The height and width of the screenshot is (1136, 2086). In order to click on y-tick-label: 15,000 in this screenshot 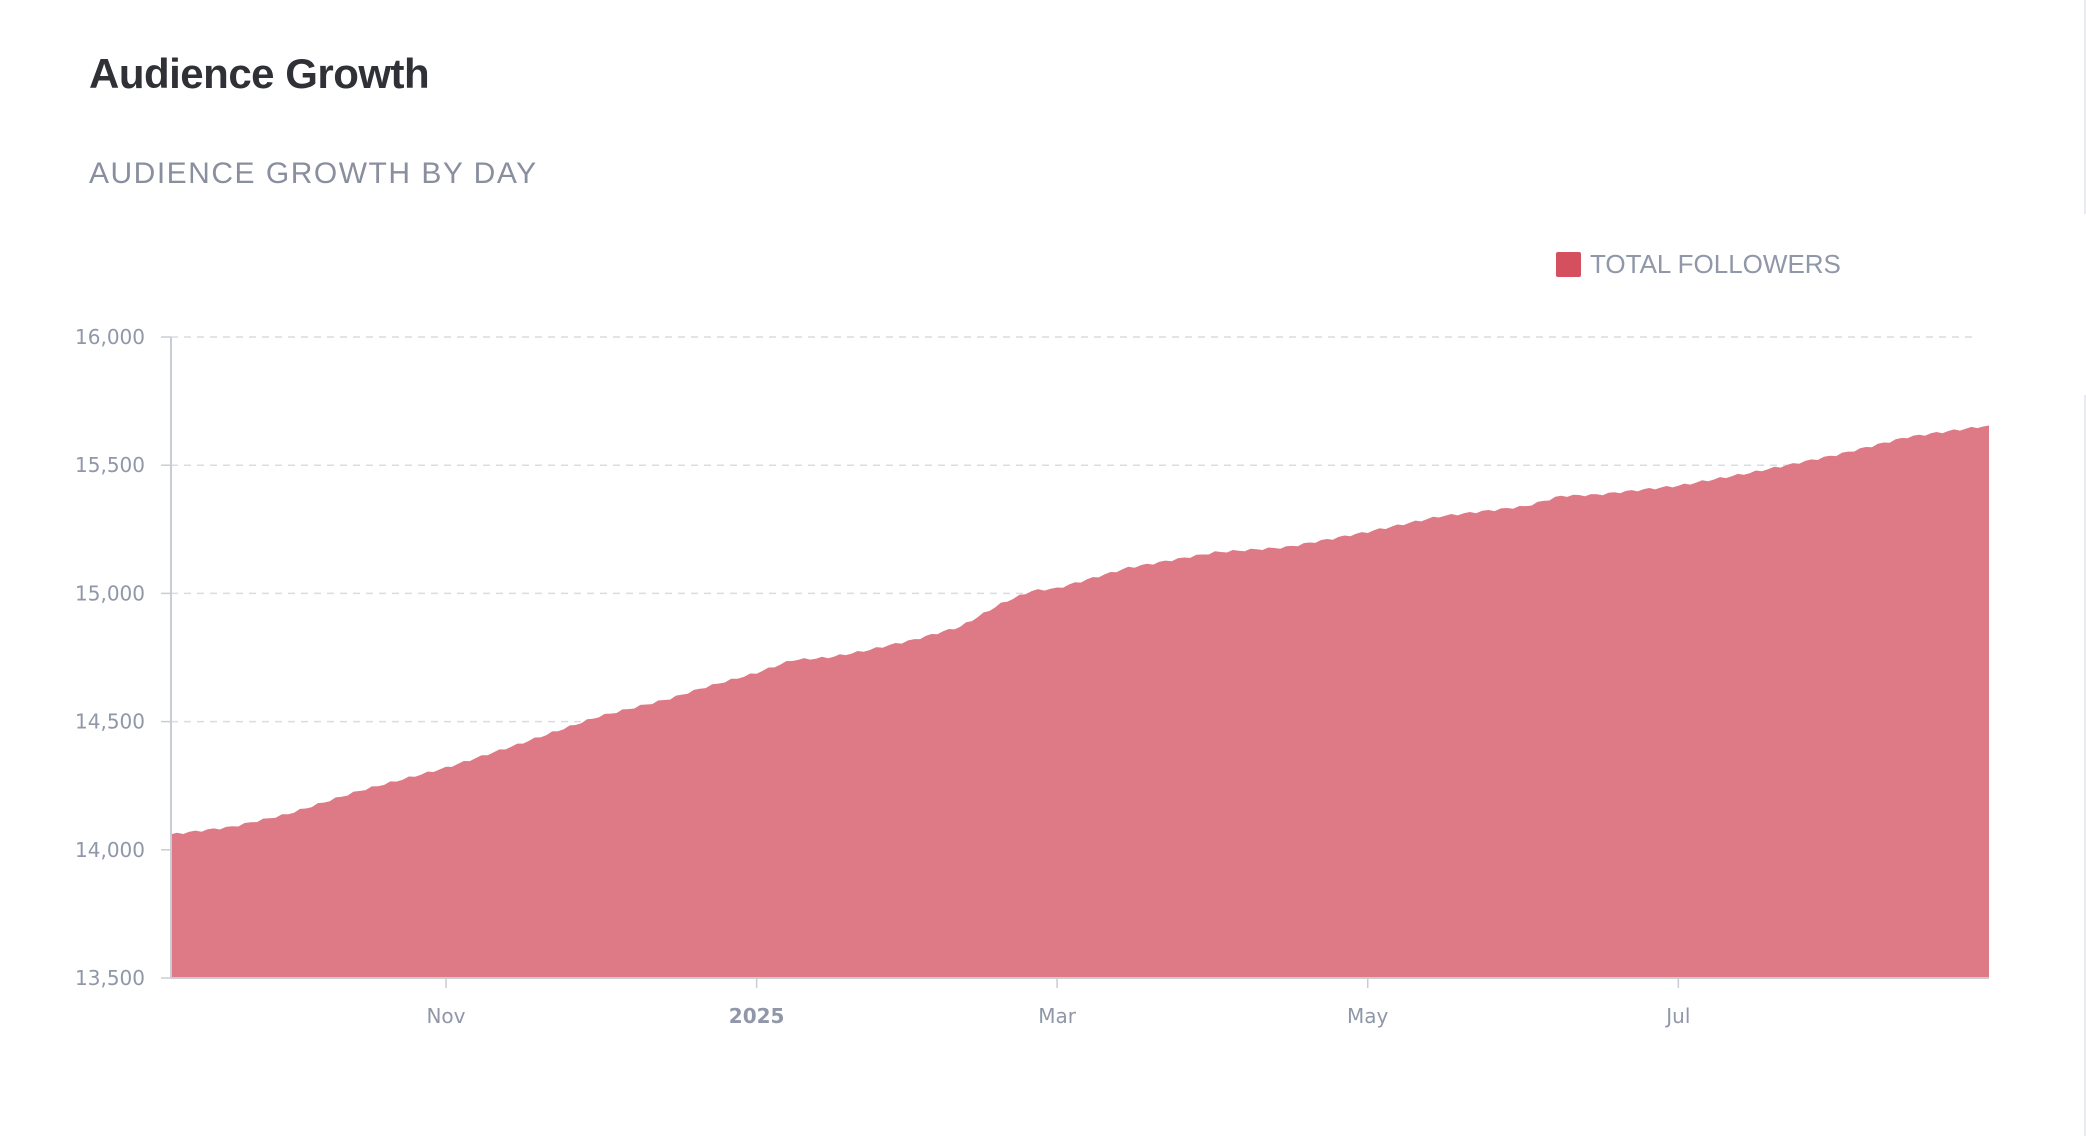, I will do `click(110, 593)`.